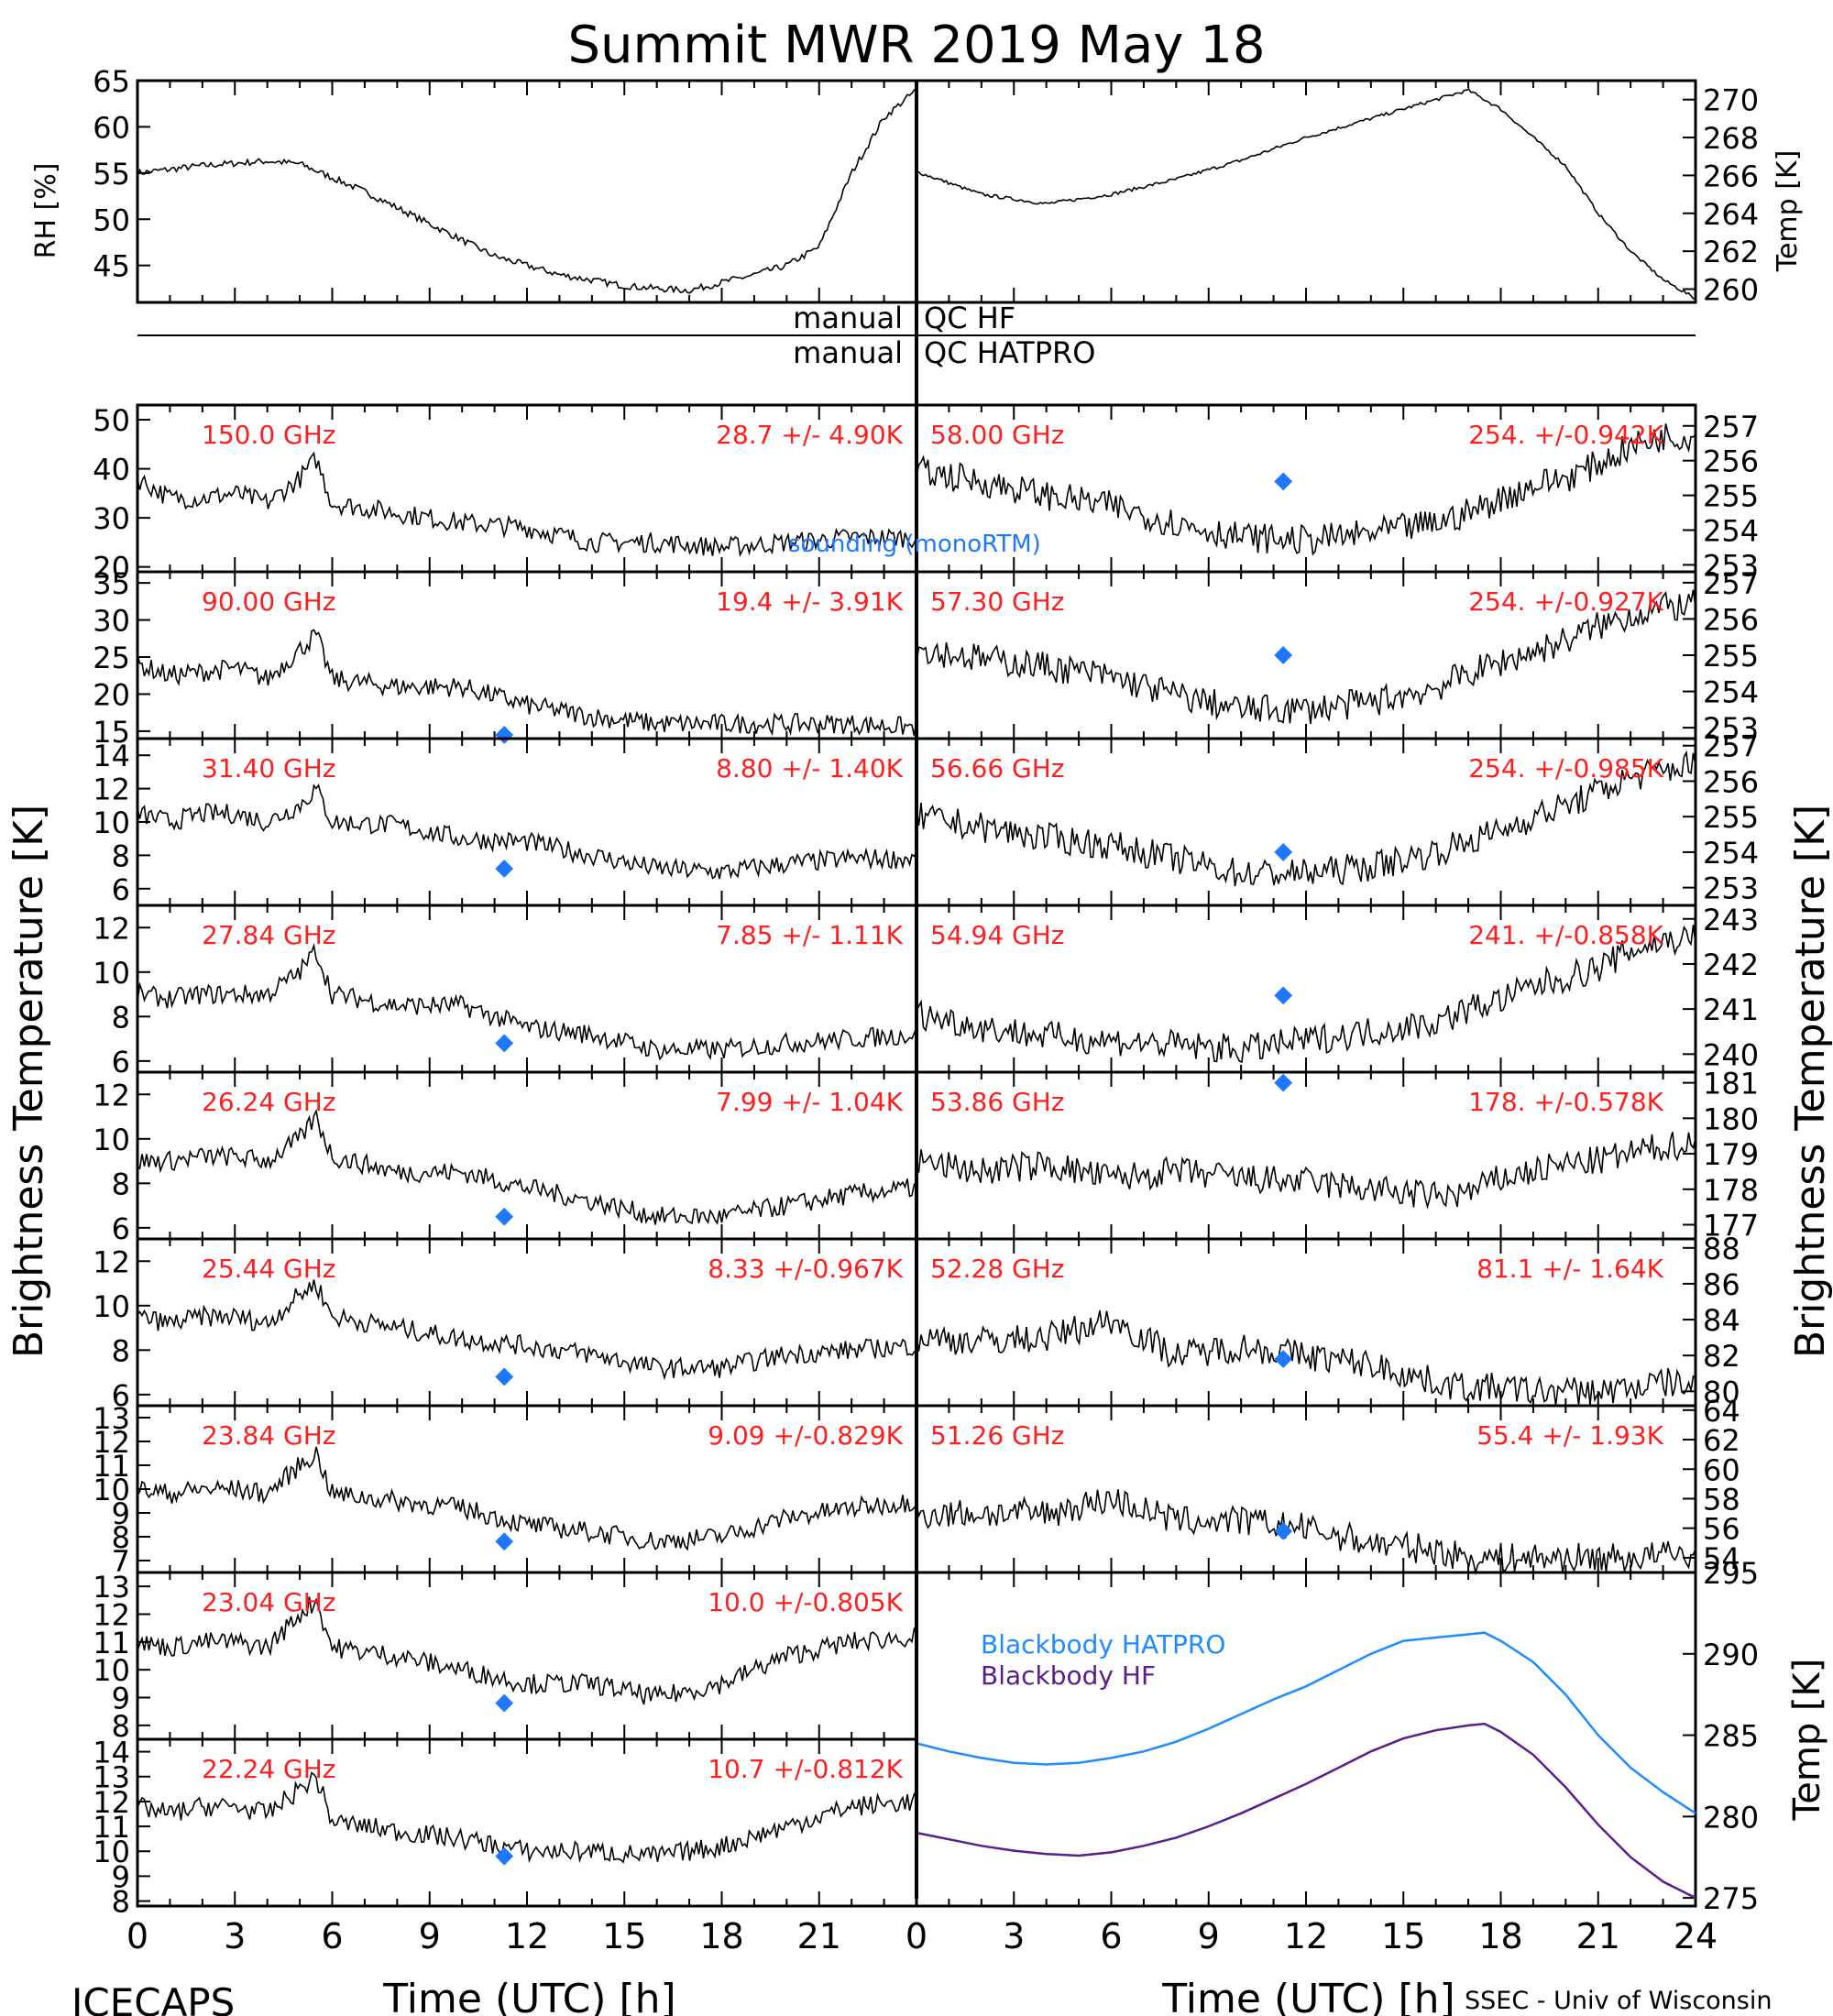  Describe the element at coordinates (1721, 1440) in the screenshot. I see `y-tick-label: 62` at that location.